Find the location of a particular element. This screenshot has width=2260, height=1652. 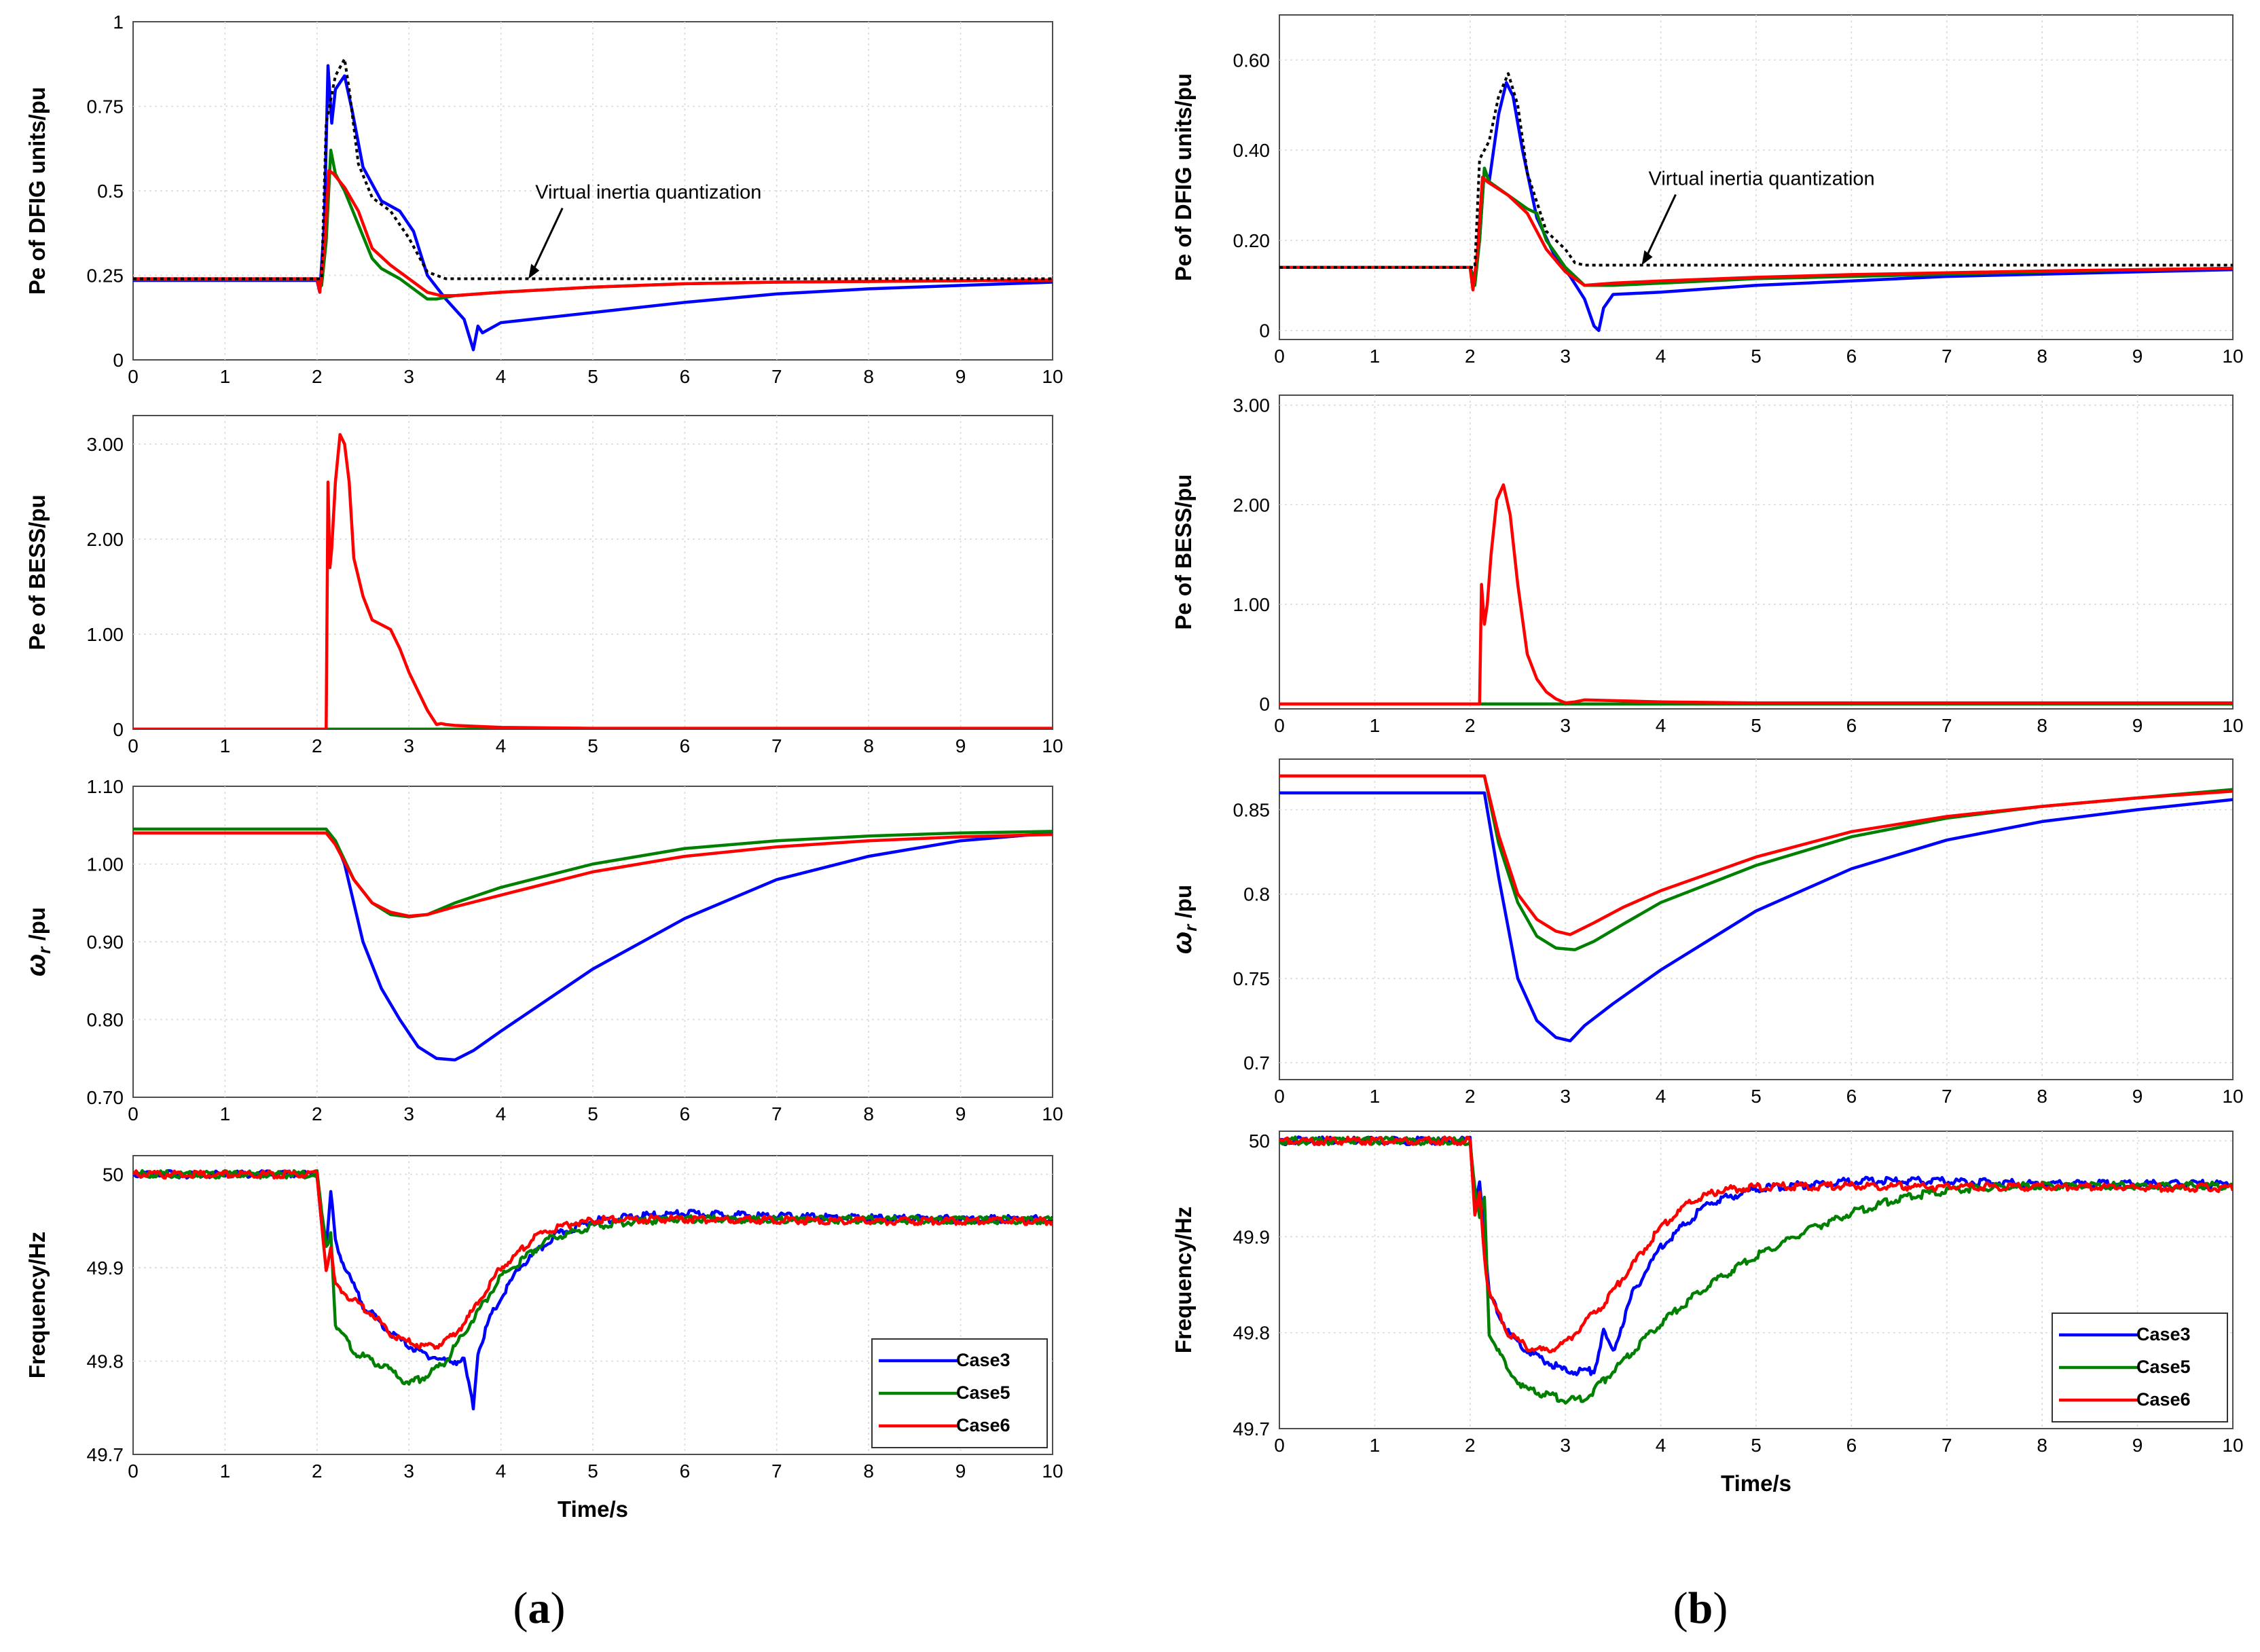

y-axis-label: ωr /pu is located at coordinates (1184, 920).